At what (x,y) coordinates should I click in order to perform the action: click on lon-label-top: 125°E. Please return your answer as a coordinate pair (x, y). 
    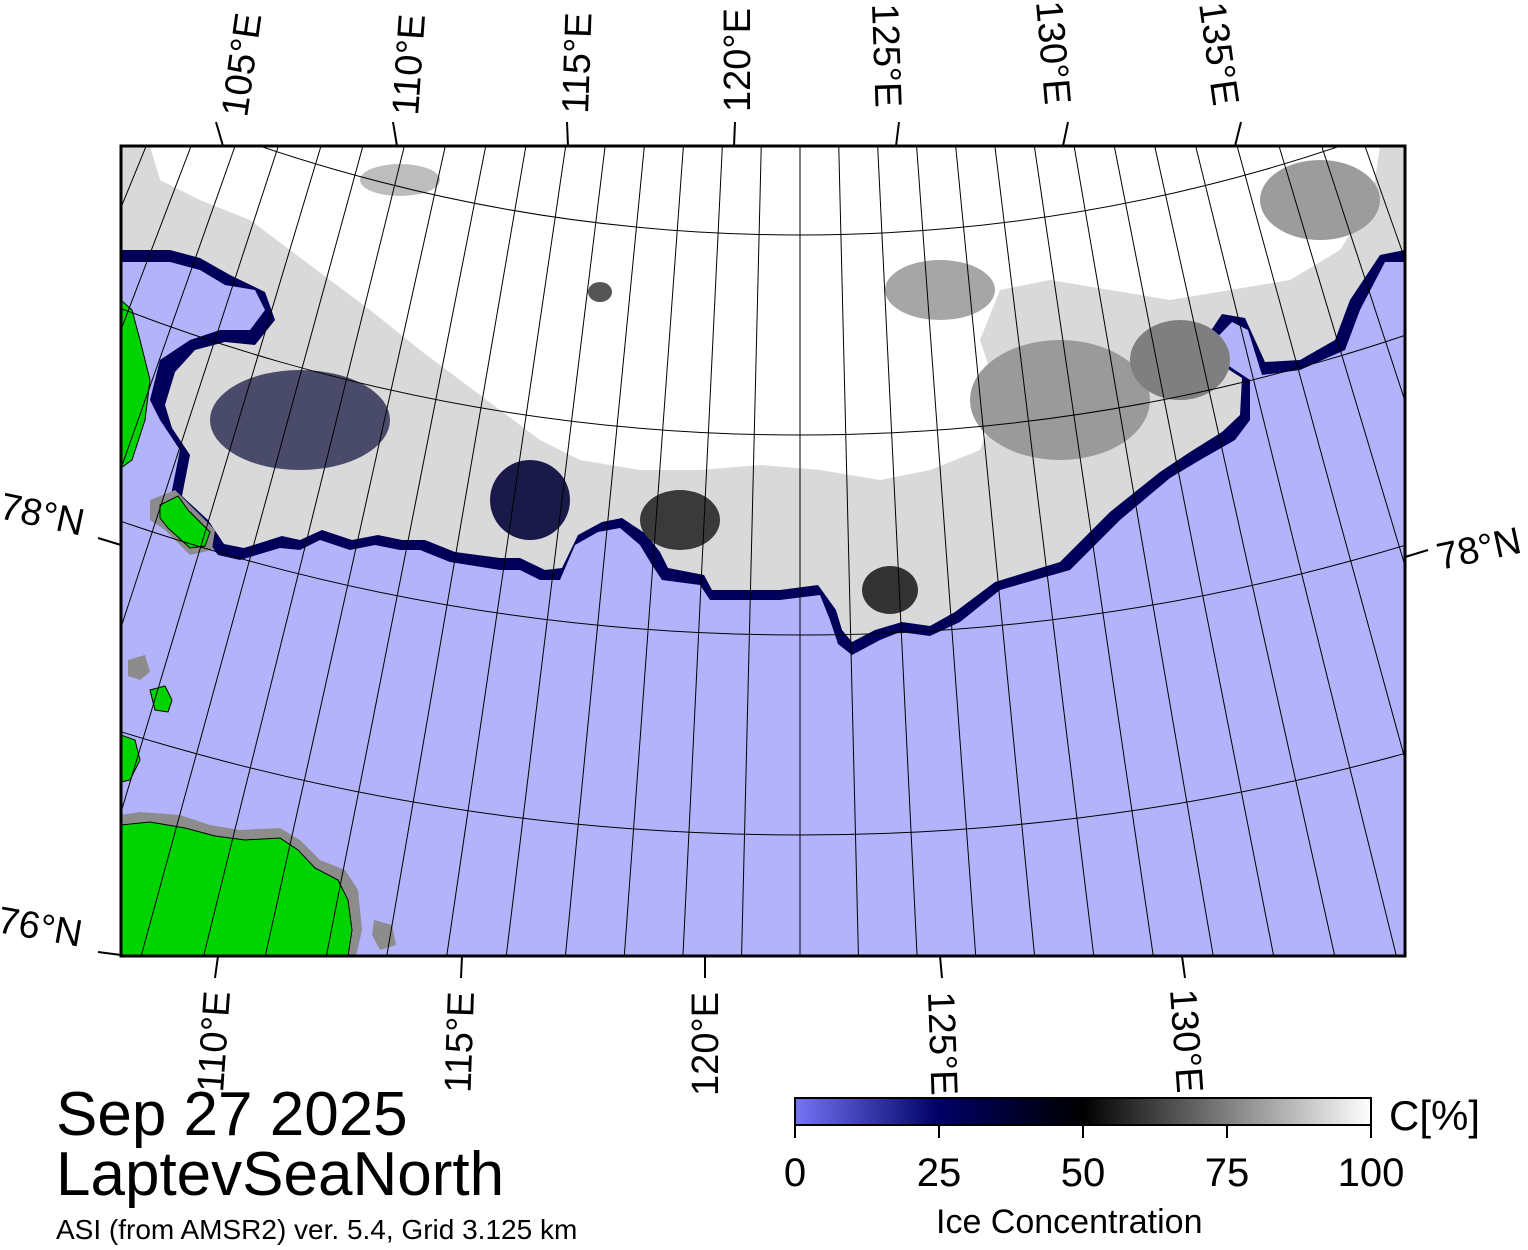
    Looking at the image, I should click on (886, 55).